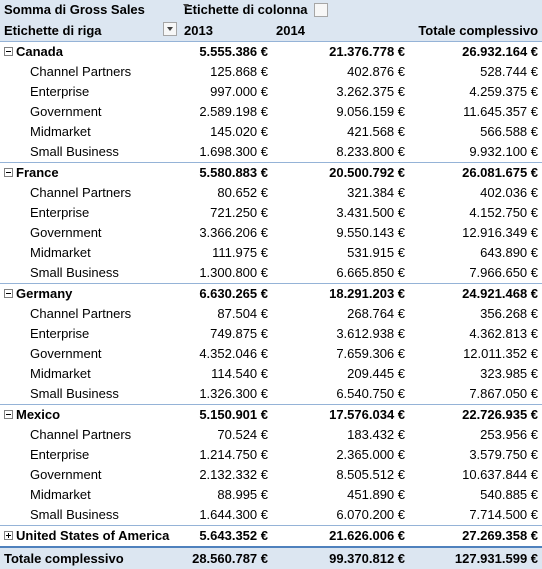 The width and height of the screenshot is (542, 569). What do you see at coordinates (371, 393) in the screenshot?
I see `segment-v2014-cell: 6.540.750 €` at bounding box center [371, 393].